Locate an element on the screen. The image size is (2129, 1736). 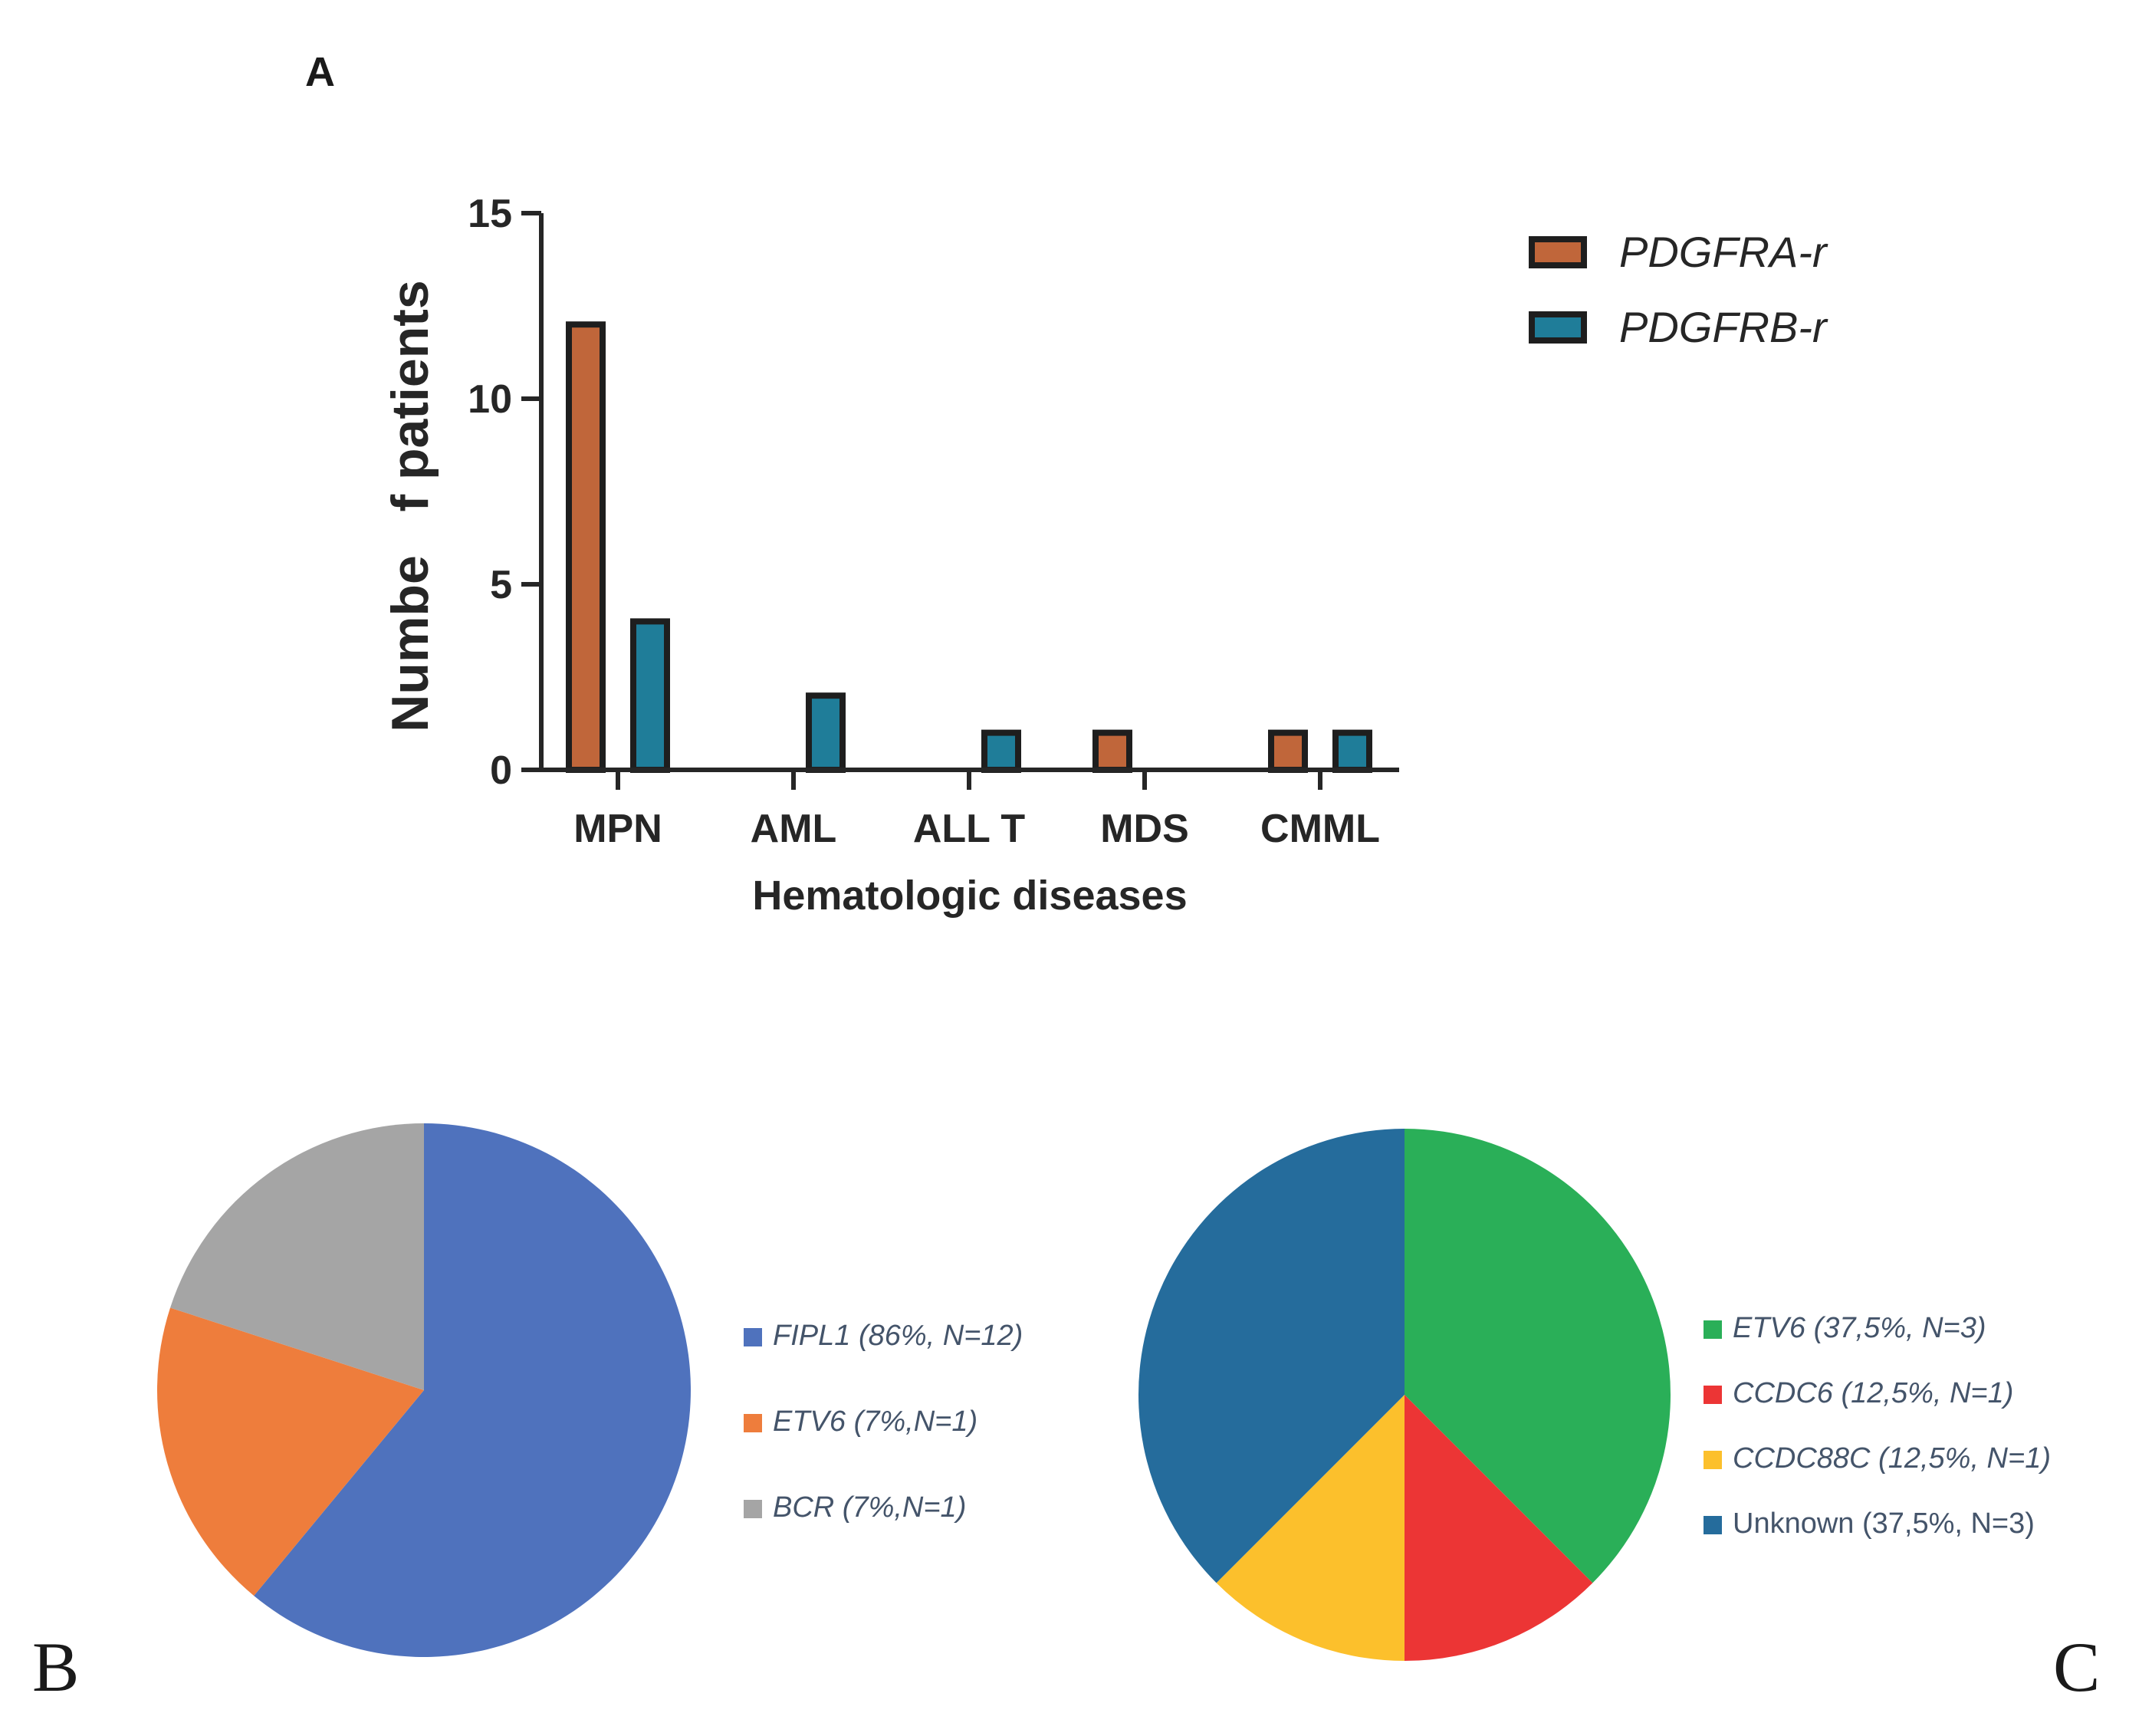
pie-c-legend-swatch-ccdc88c is located at coordinates (1713, 1460).